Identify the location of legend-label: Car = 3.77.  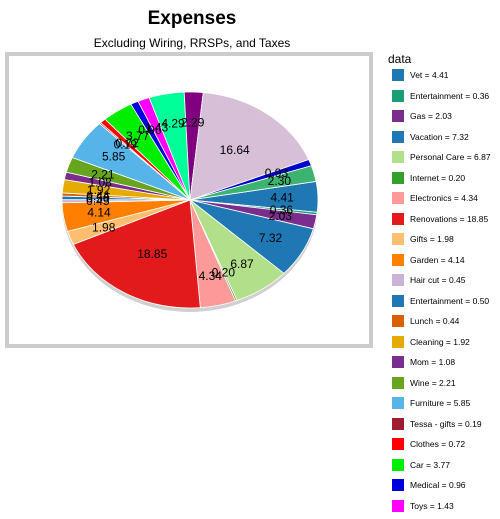
(430, 465).